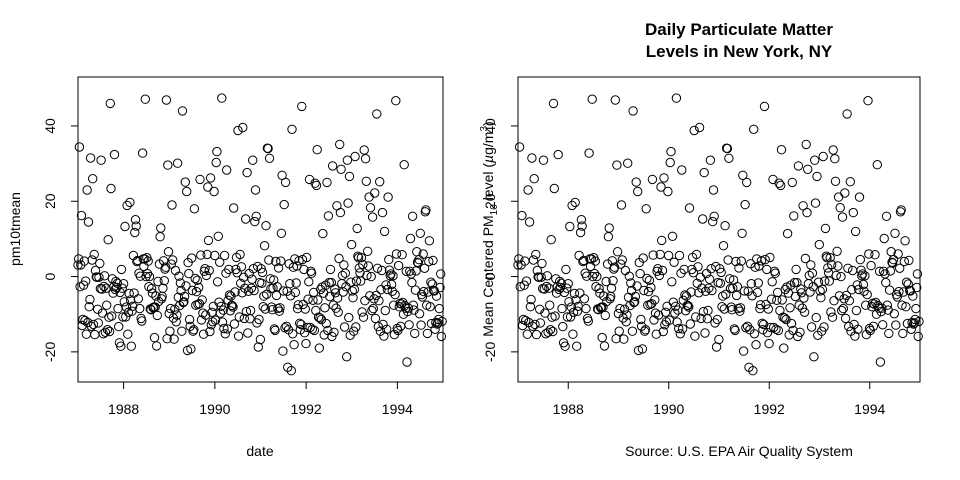  Describe the element at coordinates (50, 126) in the screenshot. I see `y-tick-label: 40` at that location.